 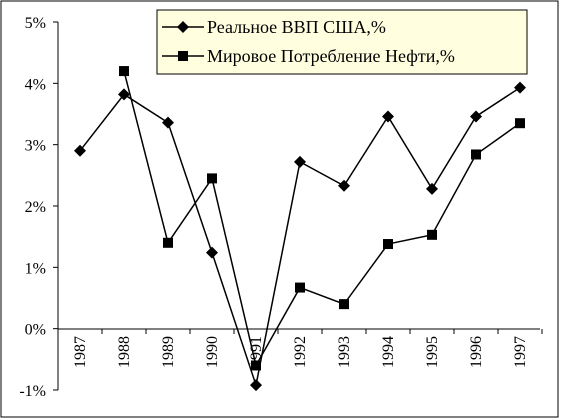 What do you see at coordinates (388, 352) in the screenshot?
I see `x-tick-label: 1994` at bounding box center [388, 352].